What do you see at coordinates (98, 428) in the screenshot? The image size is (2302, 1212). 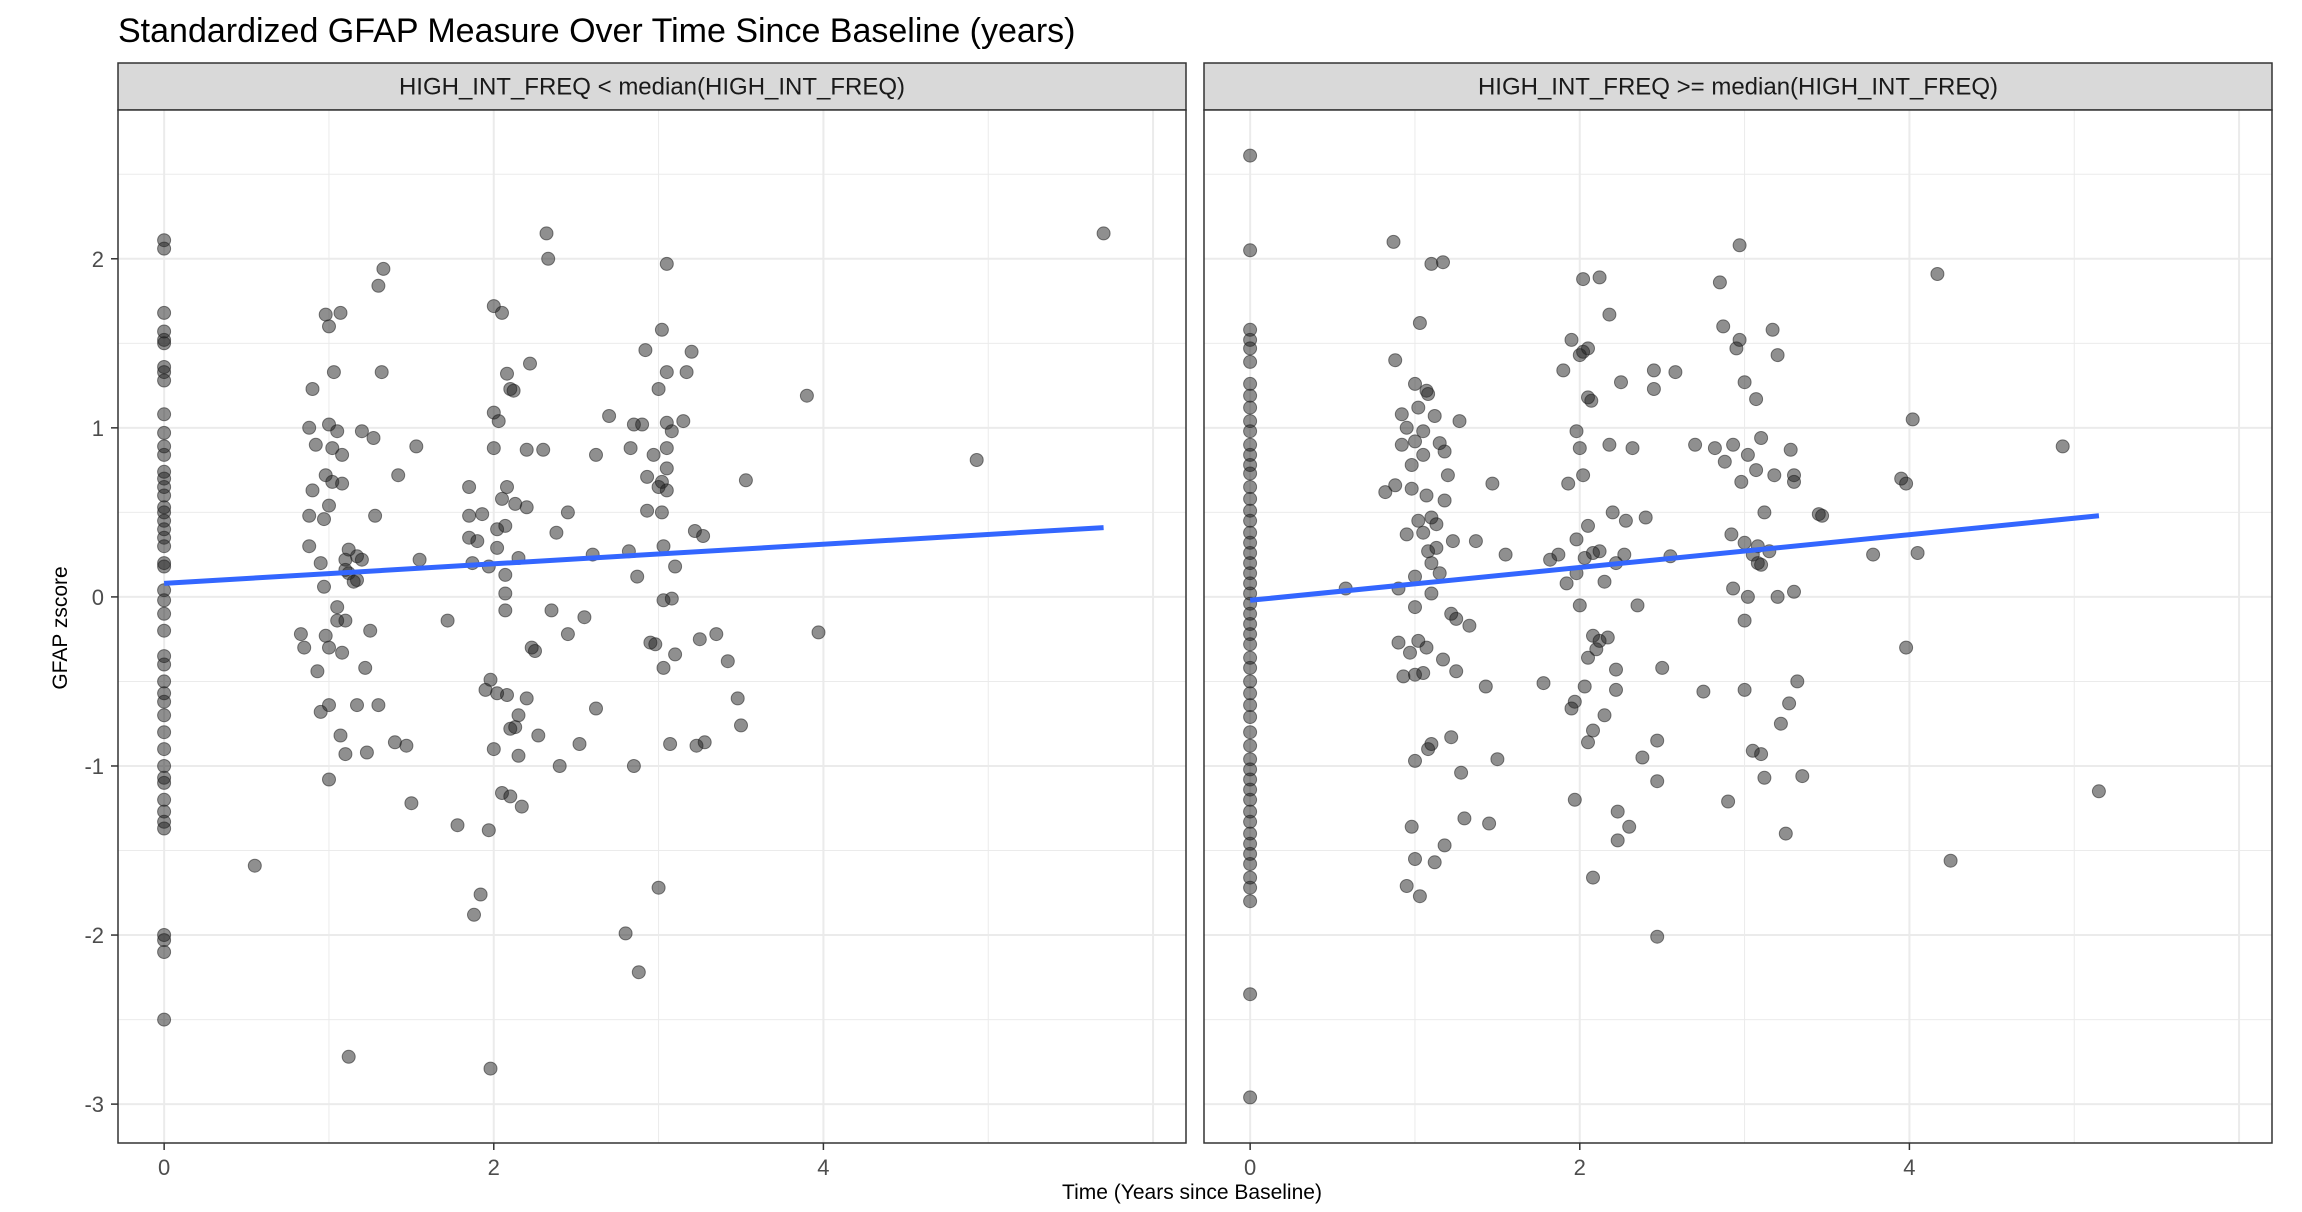 I see `y-tick-label: 1` at bounding box center [98, 428].